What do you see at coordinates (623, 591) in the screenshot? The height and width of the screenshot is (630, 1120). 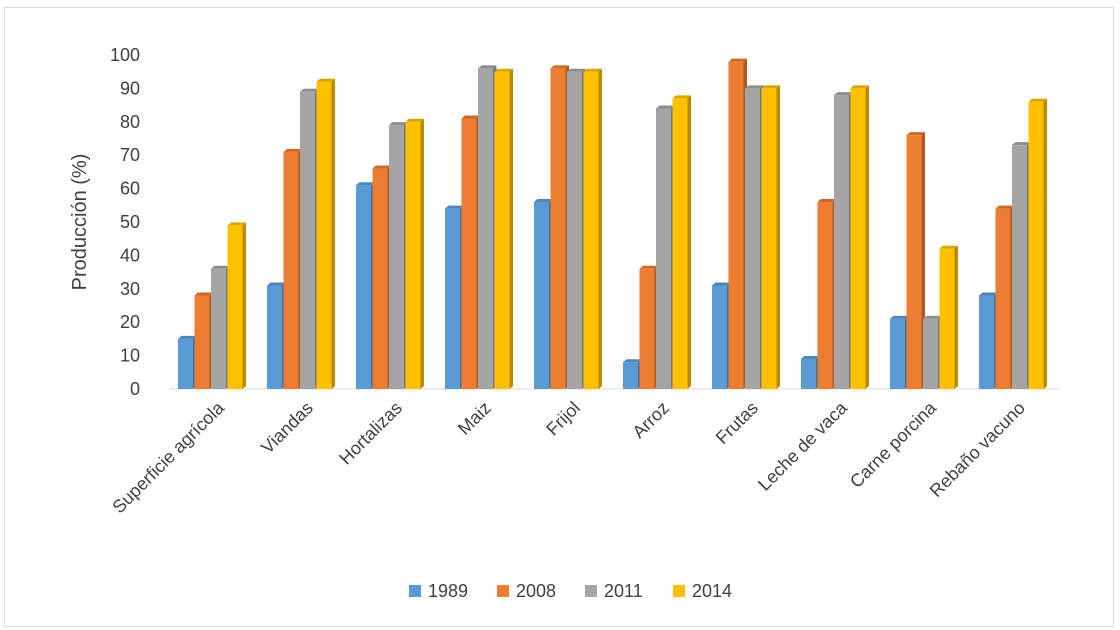 I see `legend-label: 2011` at bounding box center [623, 591].